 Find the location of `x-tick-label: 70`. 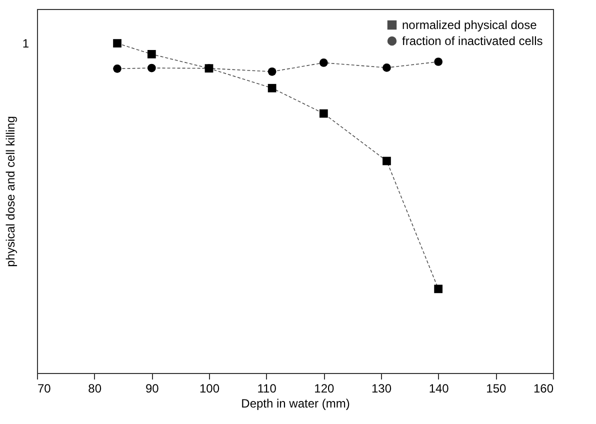

x-tick-label: 70 is located at coordinates (45, 389).